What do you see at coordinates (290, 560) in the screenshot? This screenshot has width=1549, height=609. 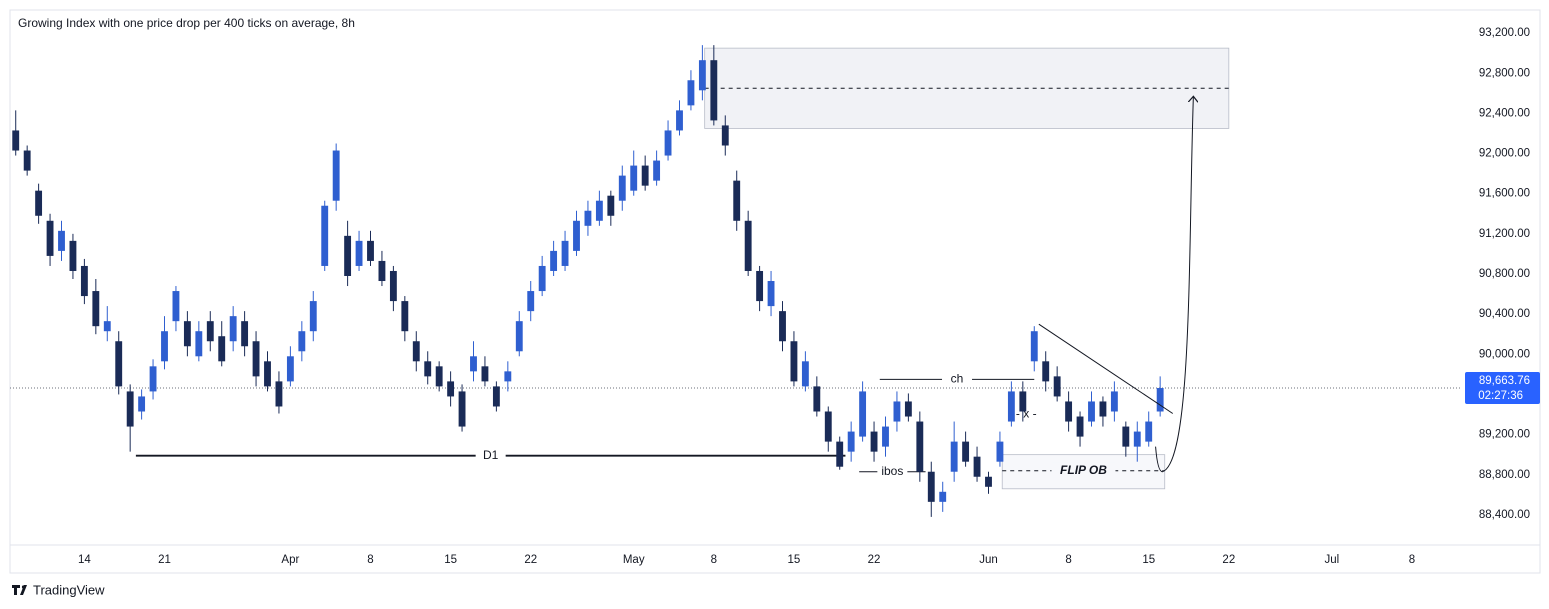 I see `x-tick-label: Apr` at bounding box center [290, 560].